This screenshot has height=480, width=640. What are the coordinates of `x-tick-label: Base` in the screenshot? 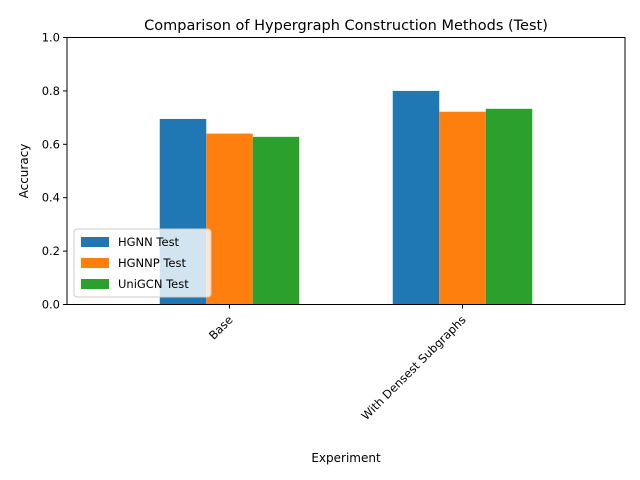 It's located at (221, 328).